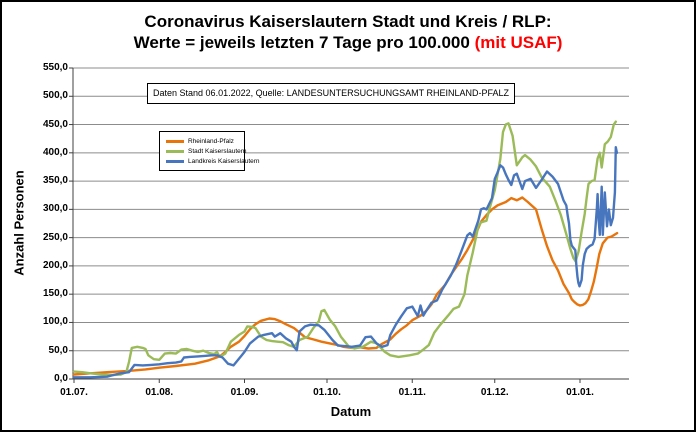 The width and height of the screenshot is (696, 432). Describe the element at coordinates (175, 161) in the screenshot. I see `legend-line-swatch-landkreis-kaiserslautern` at that location.